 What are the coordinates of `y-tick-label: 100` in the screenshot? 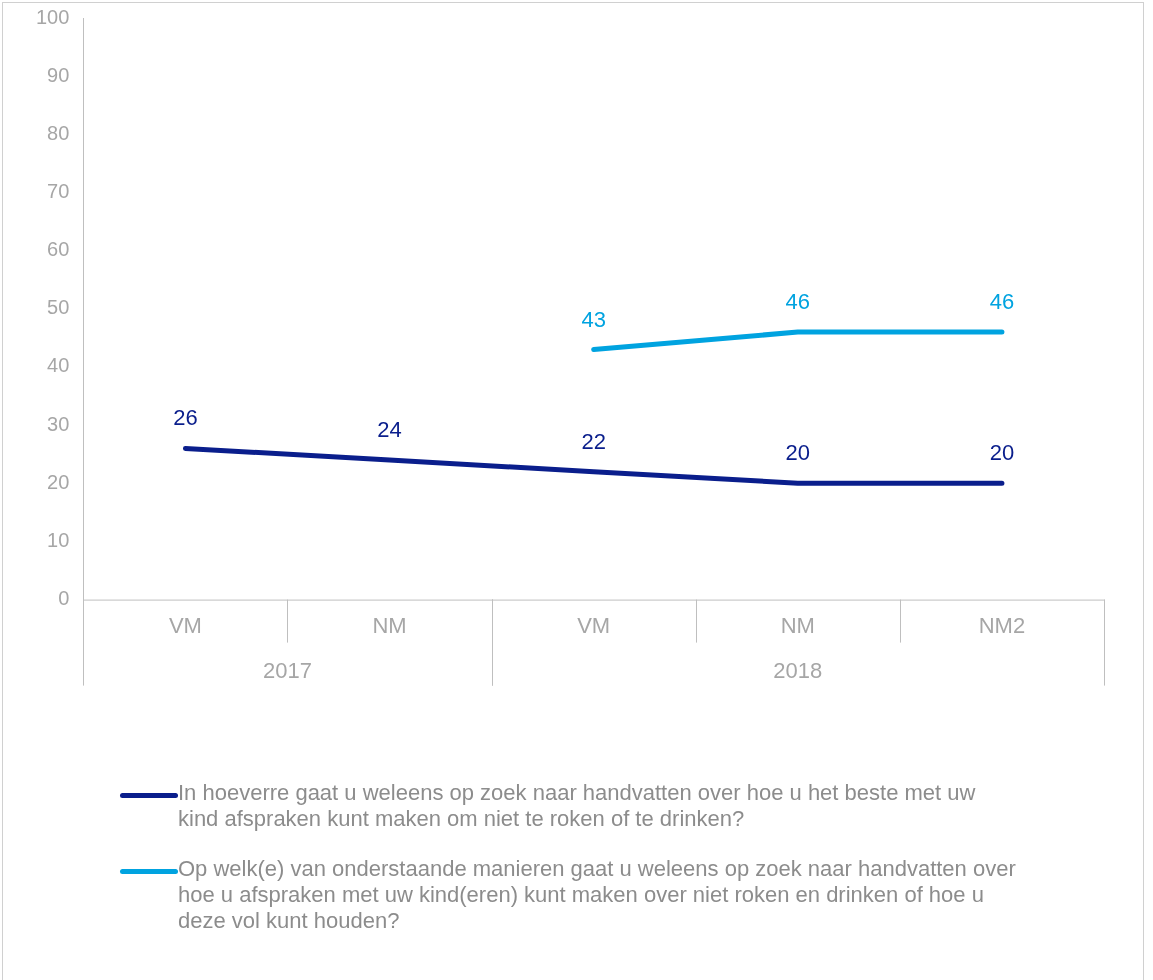 It's located at (52, 16).